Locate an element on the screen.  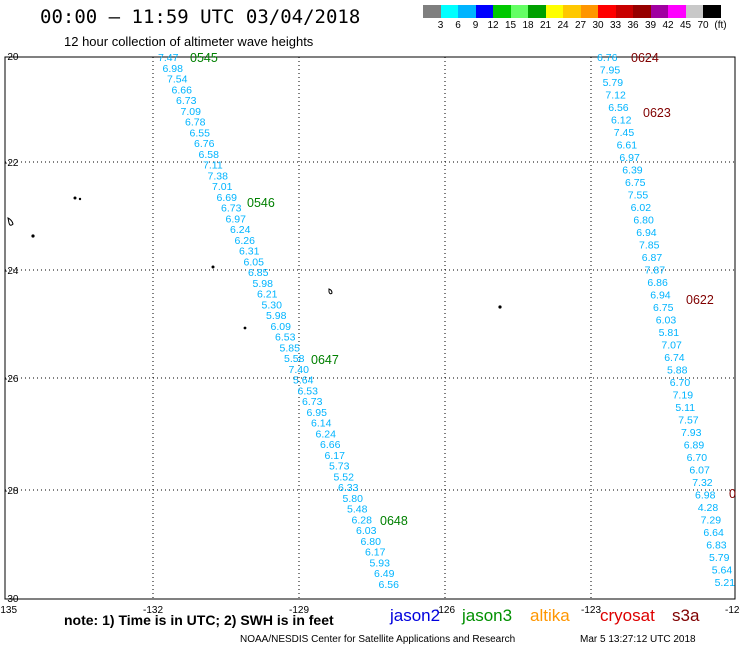
wave-height-value: 7.45 is located at coordinates (624, 133).